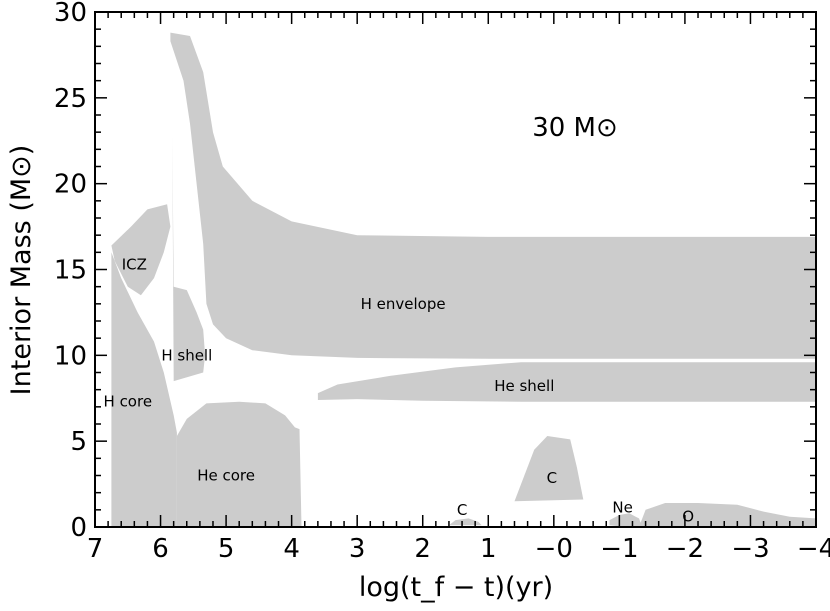  What do you see at coordinates (70, 14) in the screenshot?
I see `y-tick-label: 30` at bounding box center [70, 14].